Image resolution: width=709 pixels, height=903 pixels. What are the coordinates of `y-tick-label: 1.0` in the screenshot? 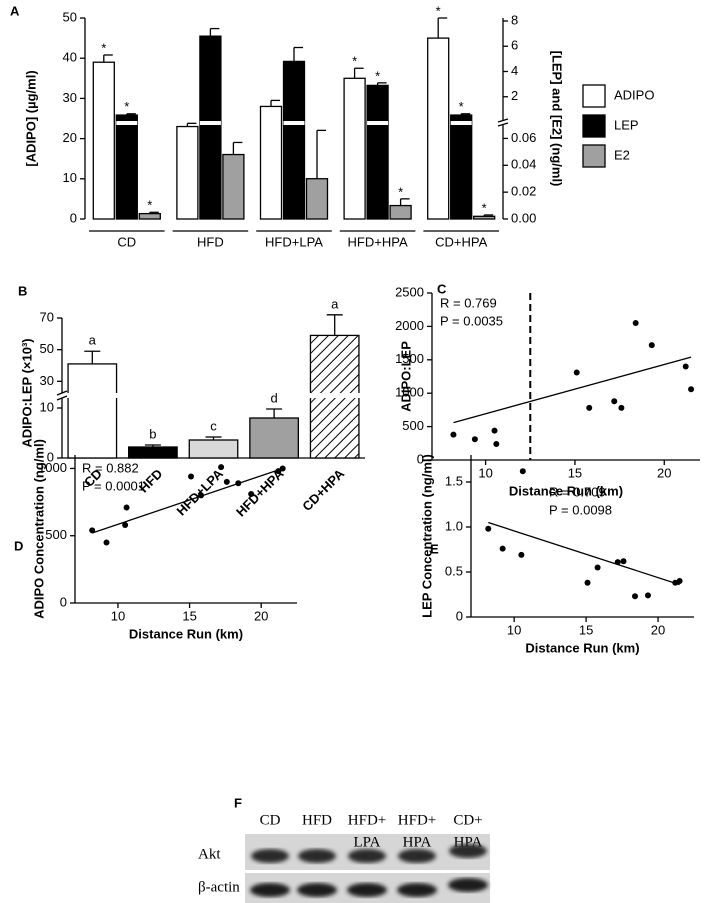 It's located at (454, 525).